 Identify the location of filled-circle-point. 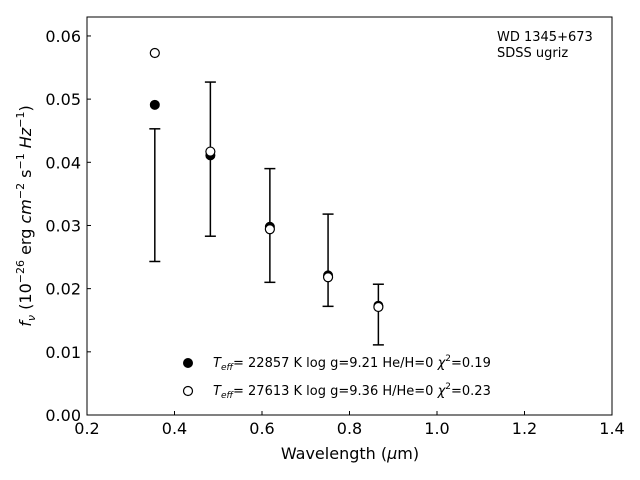
(154, 104).